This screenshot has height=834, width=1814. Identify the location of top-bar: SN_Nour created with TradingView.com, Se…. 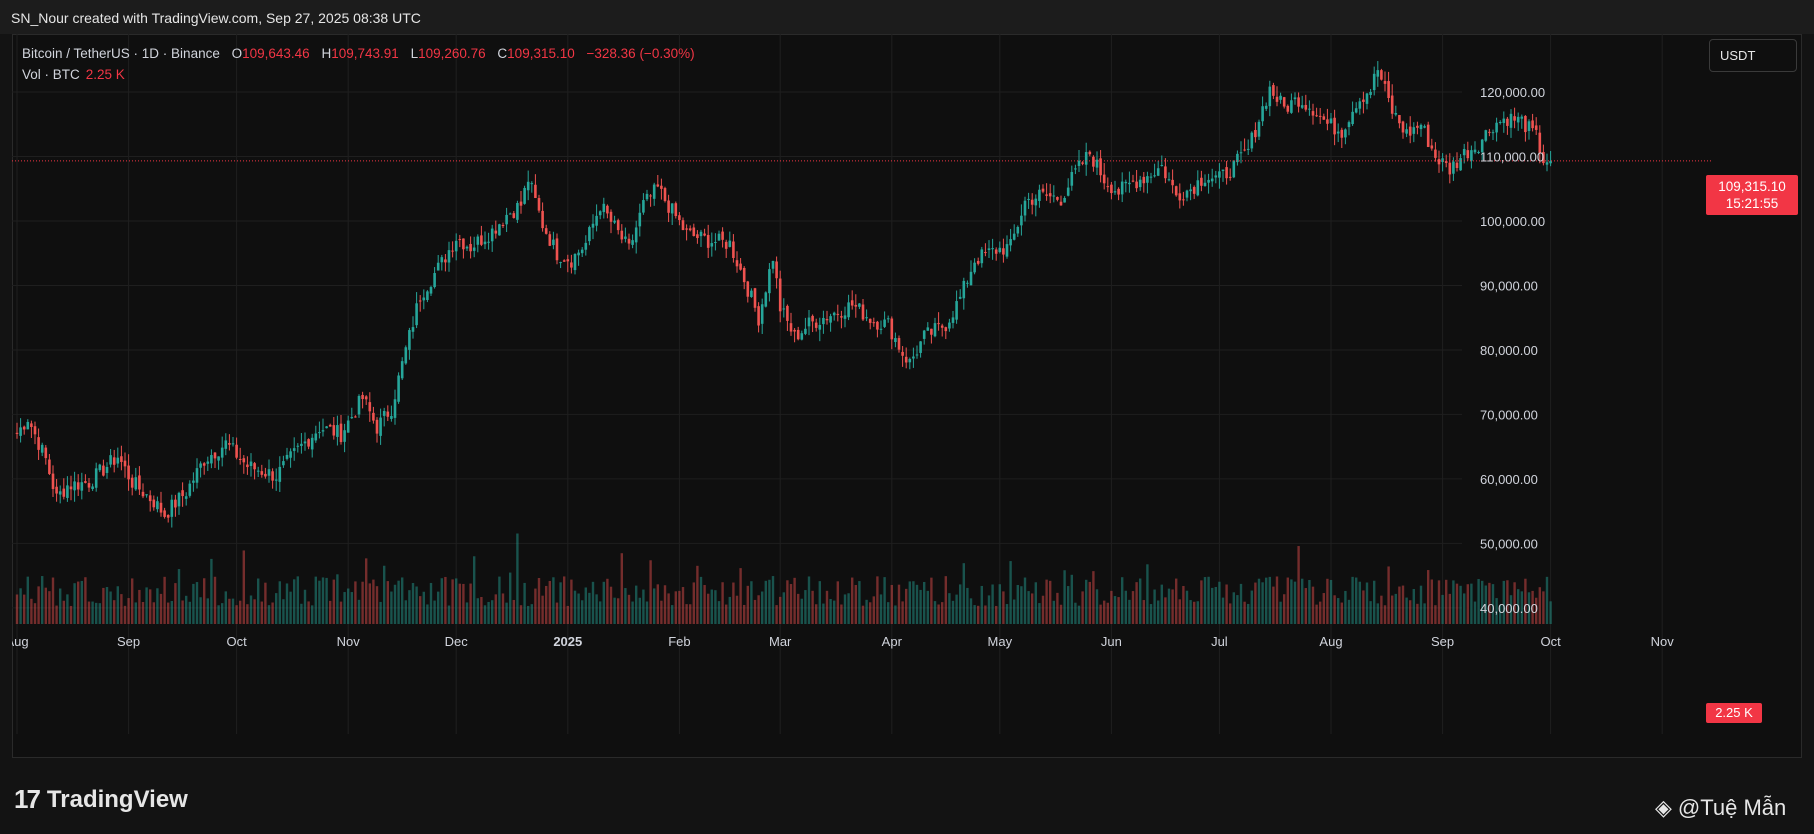
(907, 17).